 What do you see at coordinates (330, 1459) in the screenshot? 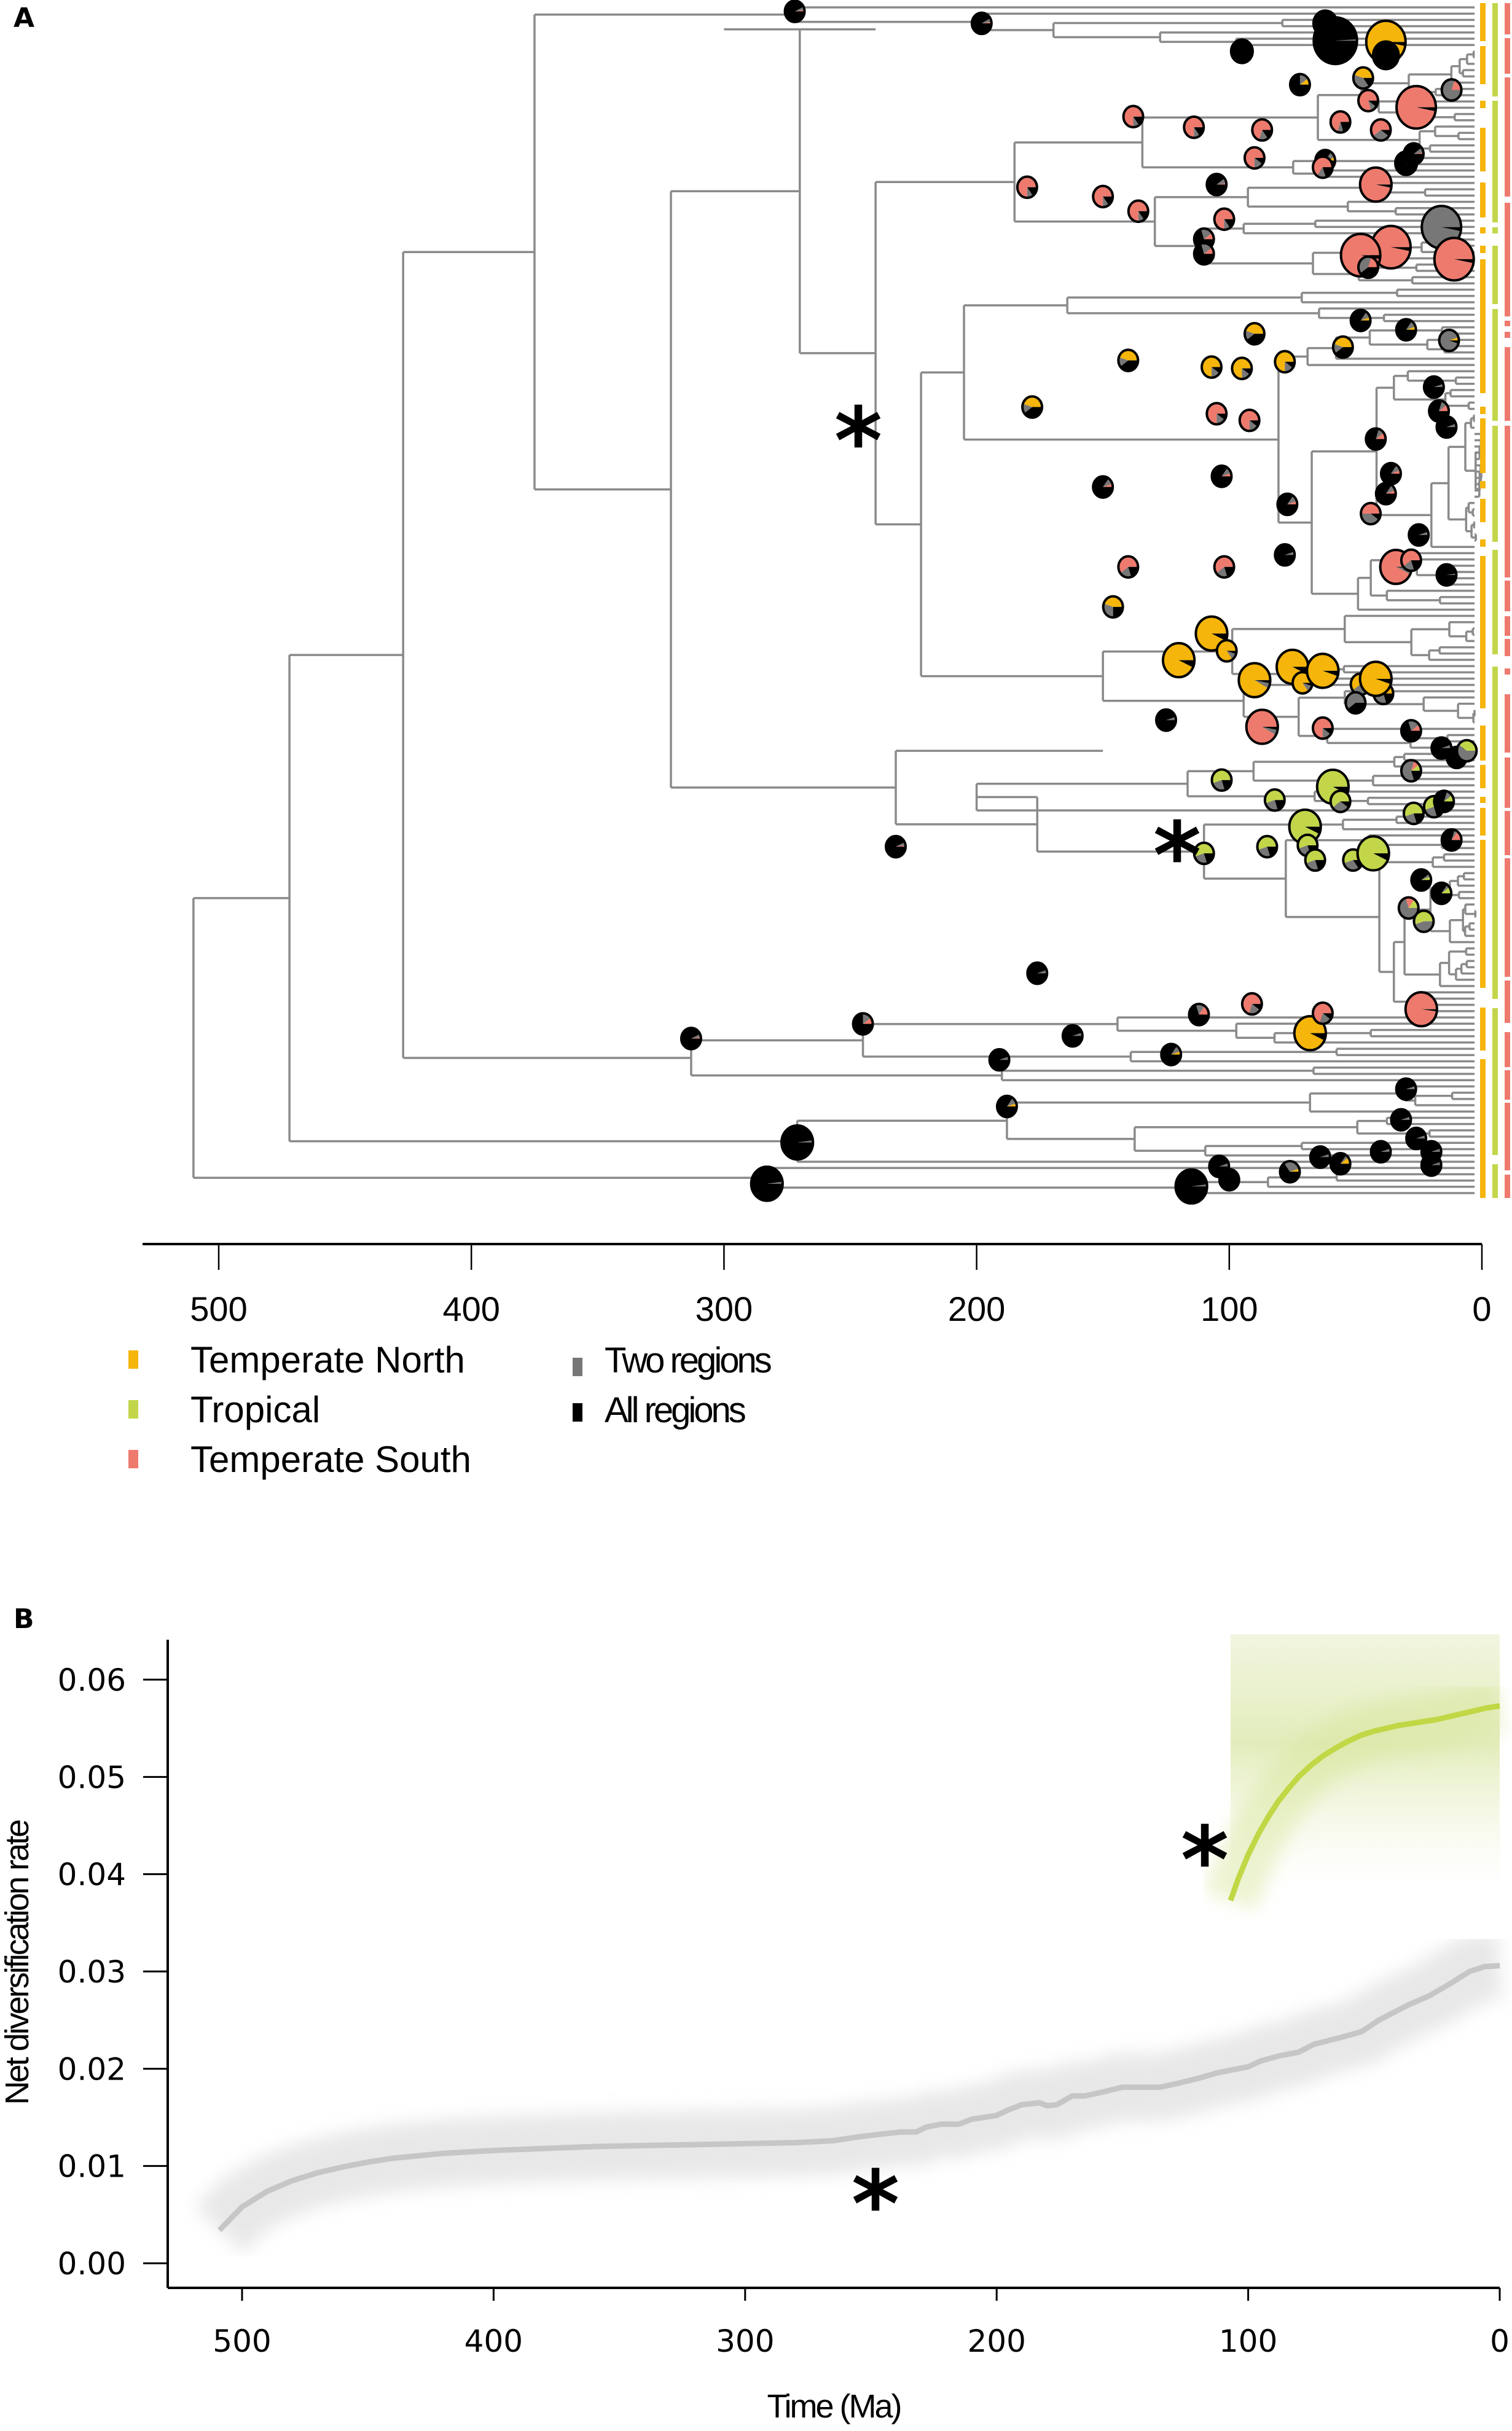
I see `legend-label-temperate-south: Temperate South` at bounding box center [330, 1459].